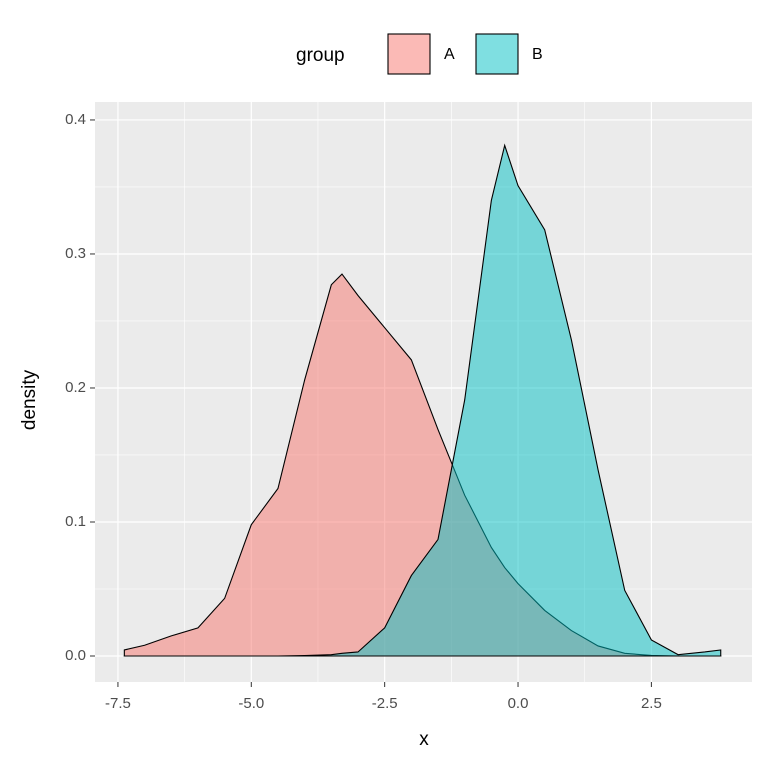 The height and width of the screenshot is (768, 768). Describe the element at coordinates (537, 54) in the screenshot. I see `legend-label: B` at that location.